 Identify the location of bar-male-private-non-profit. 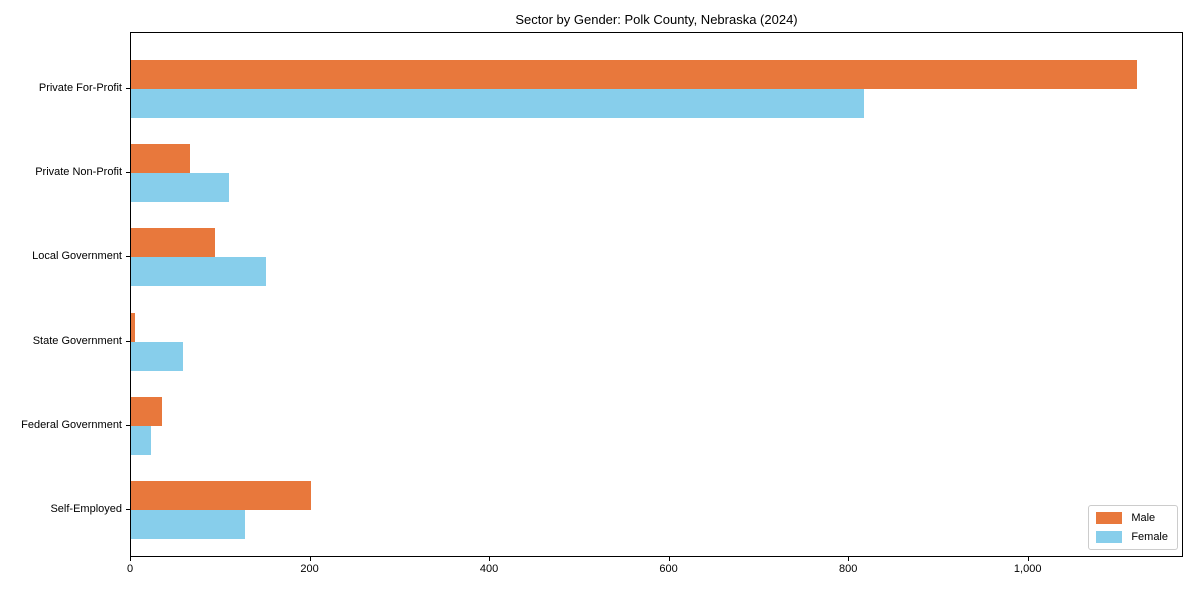
(160, 159).